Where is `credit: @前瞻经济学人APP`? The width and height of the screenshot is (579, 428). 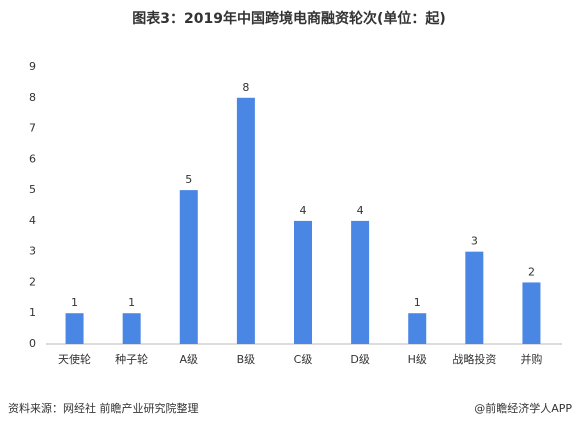
credit: @前瞻经济学人APP is located at coordinates (523, 408).